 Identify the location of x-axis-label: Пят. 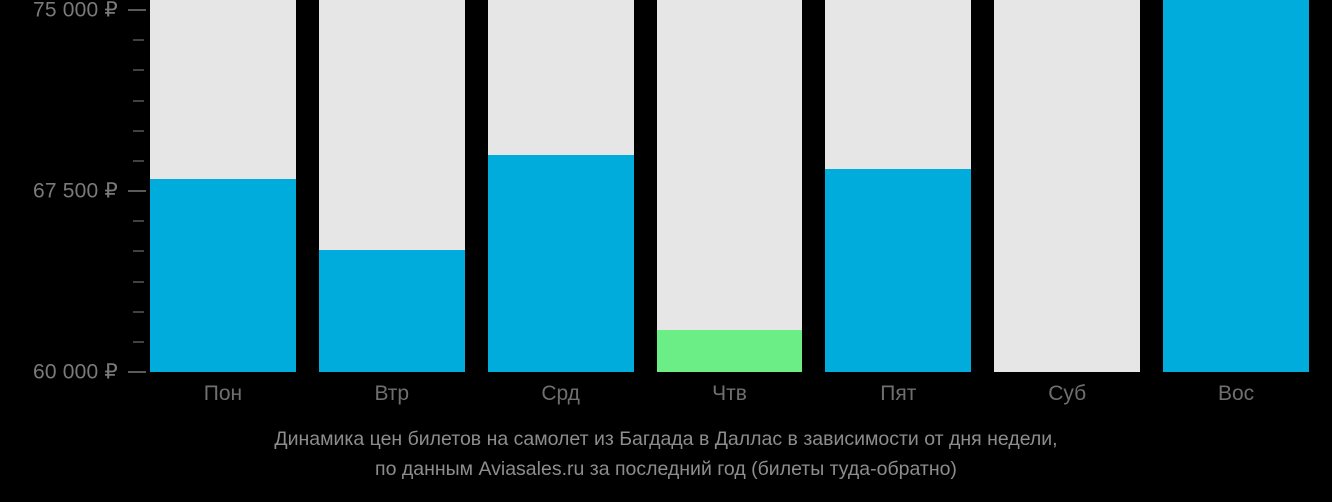
(898, 393).